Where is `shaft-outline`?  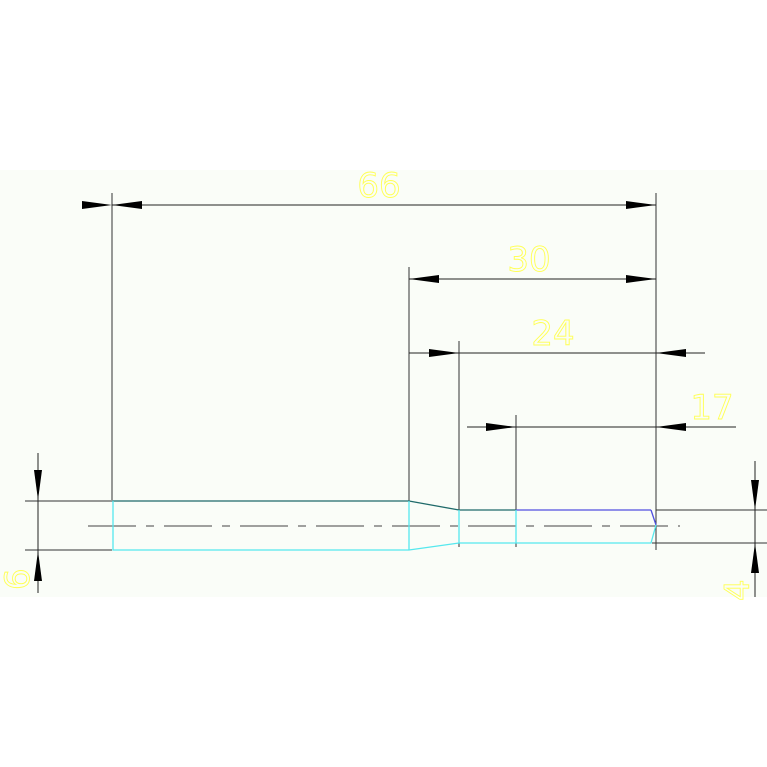 shaft-outline is located at coordinates (384, 525).